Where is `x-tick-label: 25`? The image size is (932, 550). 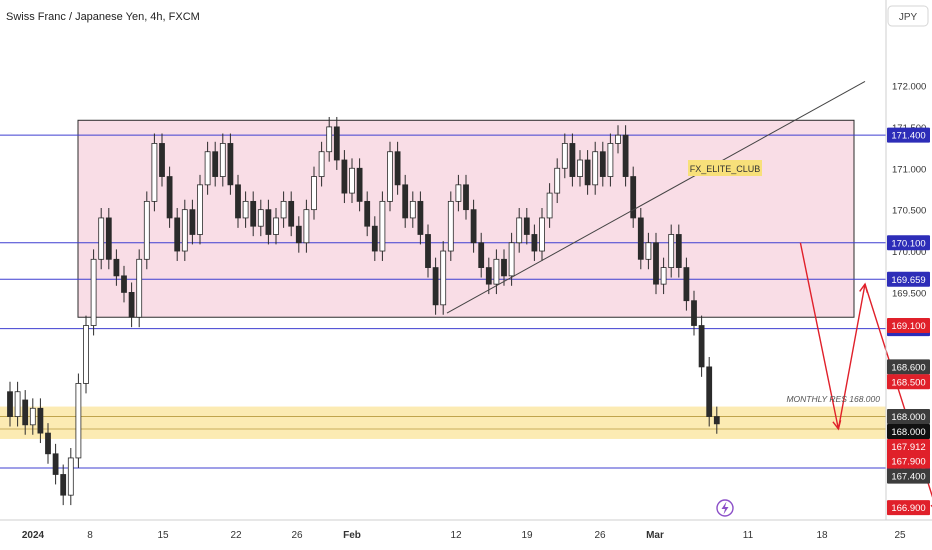
x-tick-label: 25 is located at coordinates (900, 535).